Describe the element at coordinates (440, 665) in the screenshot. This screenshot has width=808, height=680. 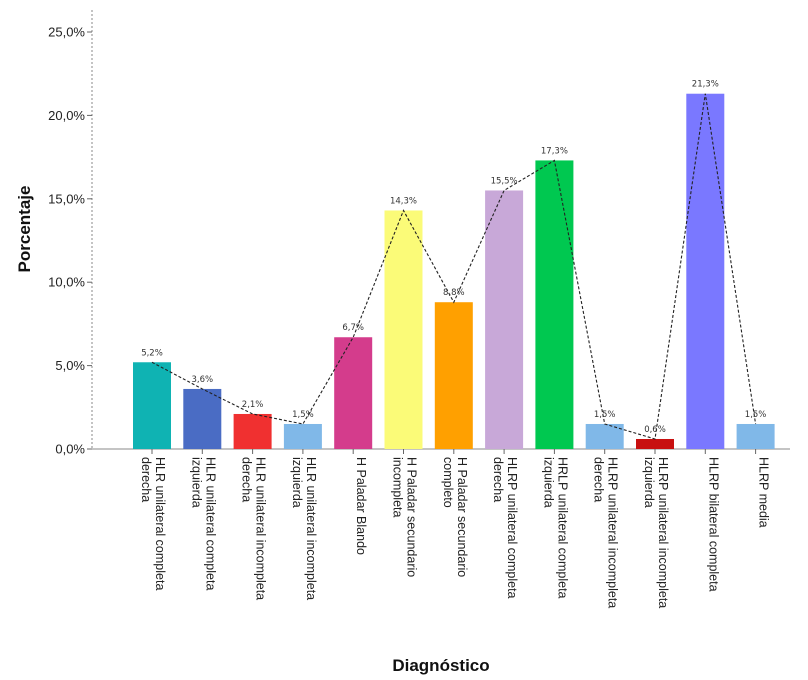
I see `x-axis-title: Diagnóstico` at that location.